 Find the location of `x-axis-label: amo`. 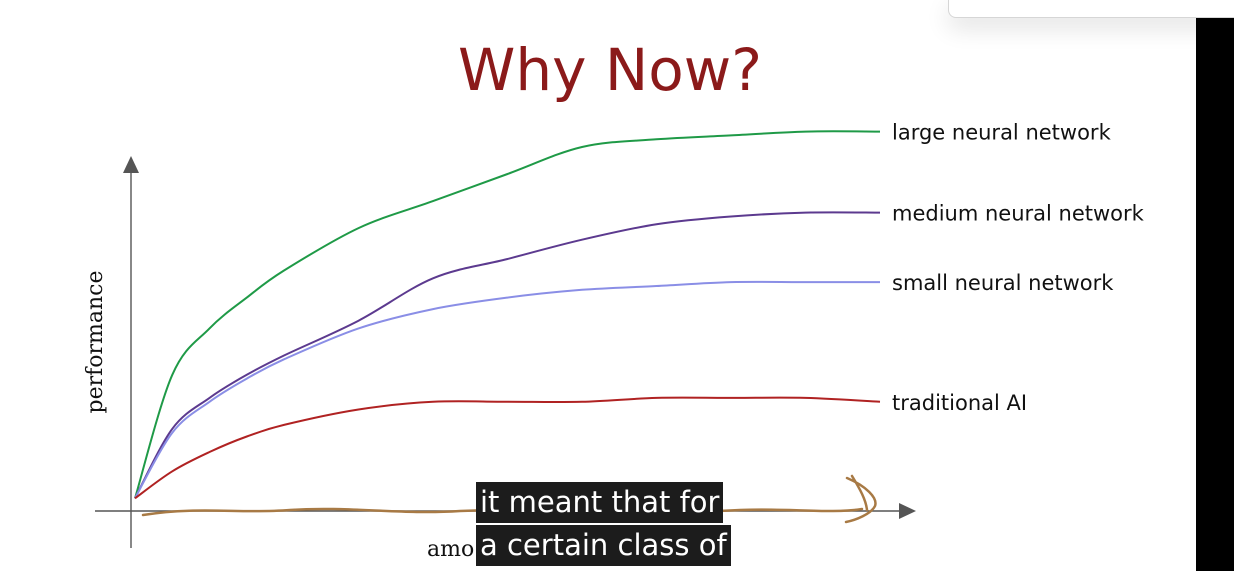

x-axis-label: amo is located at coordinates (450, 549).